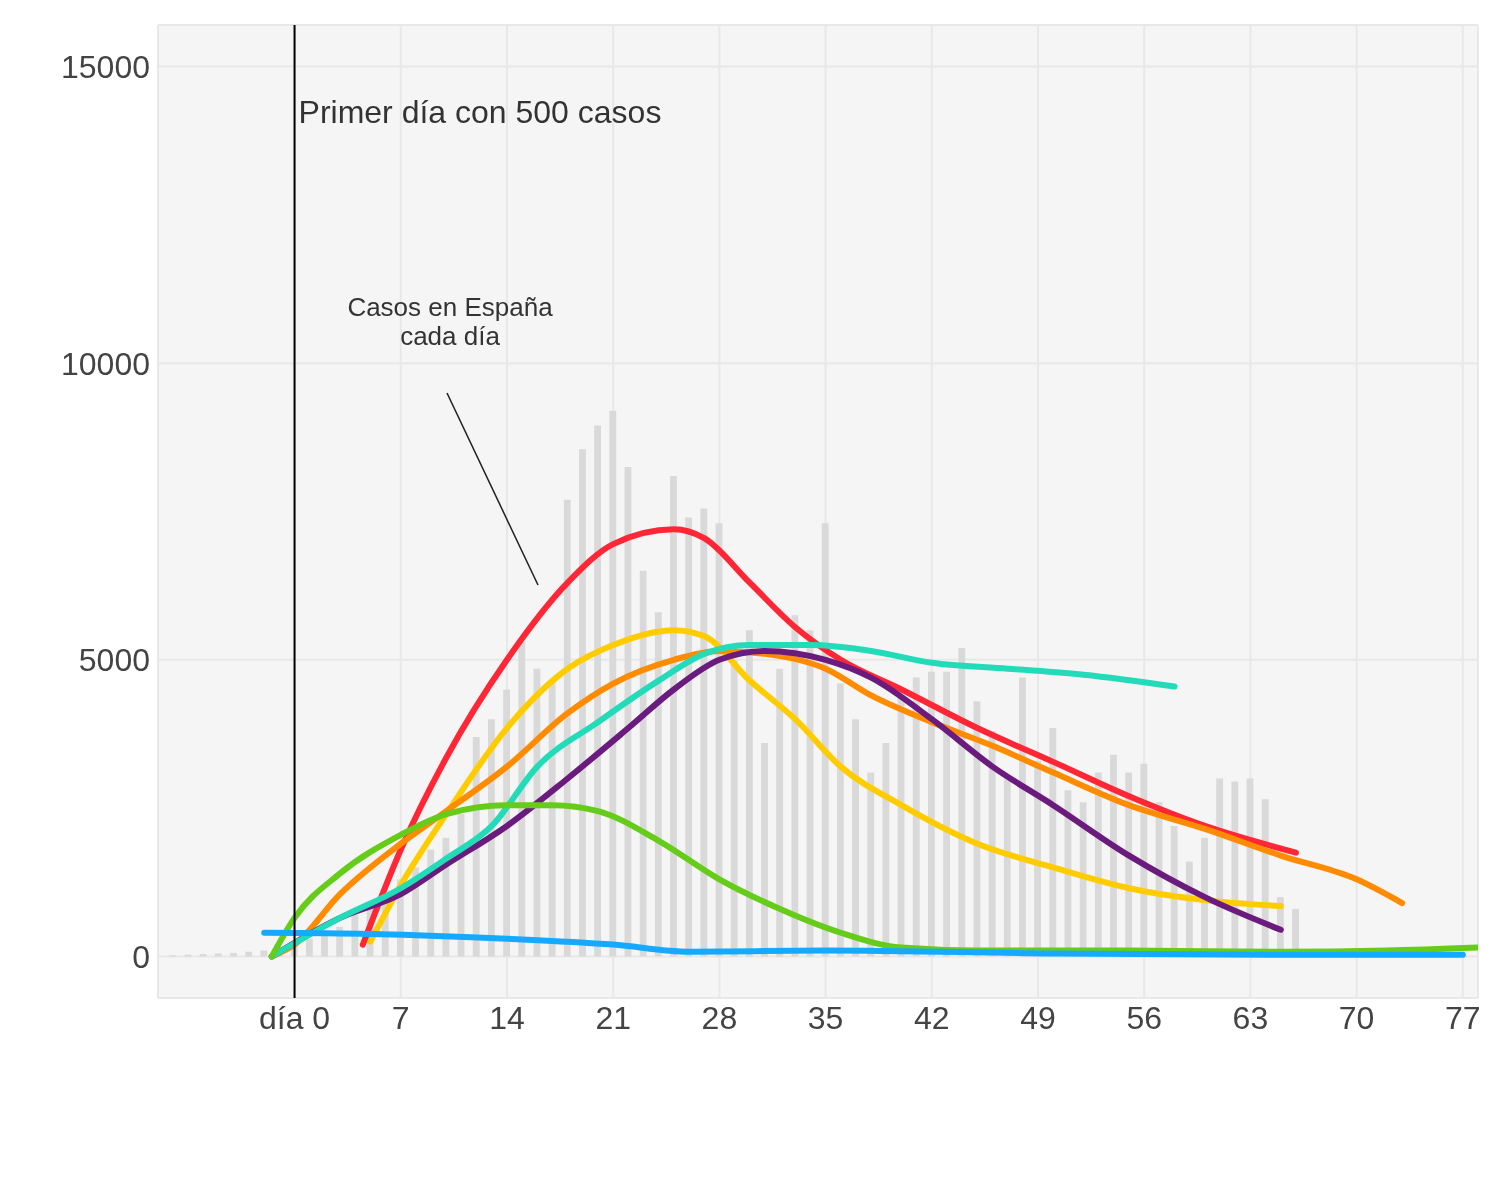 This screenshot has height=1200, width=1500. What do you see at coordinates (450, 322) in the screenshot?
I see `annotation: Casos en España cada día` at bounding box center [450, 322].